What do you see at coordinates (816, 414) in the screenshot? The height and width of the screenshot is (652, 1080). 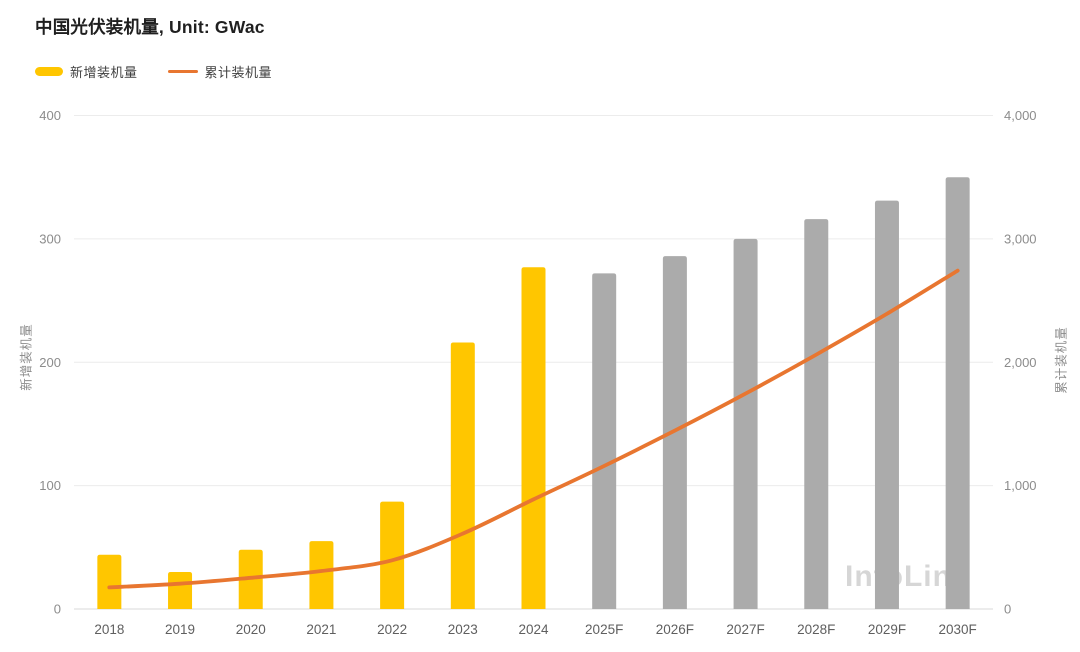 I see `bar-2028F` at bounding box center [816, 414].